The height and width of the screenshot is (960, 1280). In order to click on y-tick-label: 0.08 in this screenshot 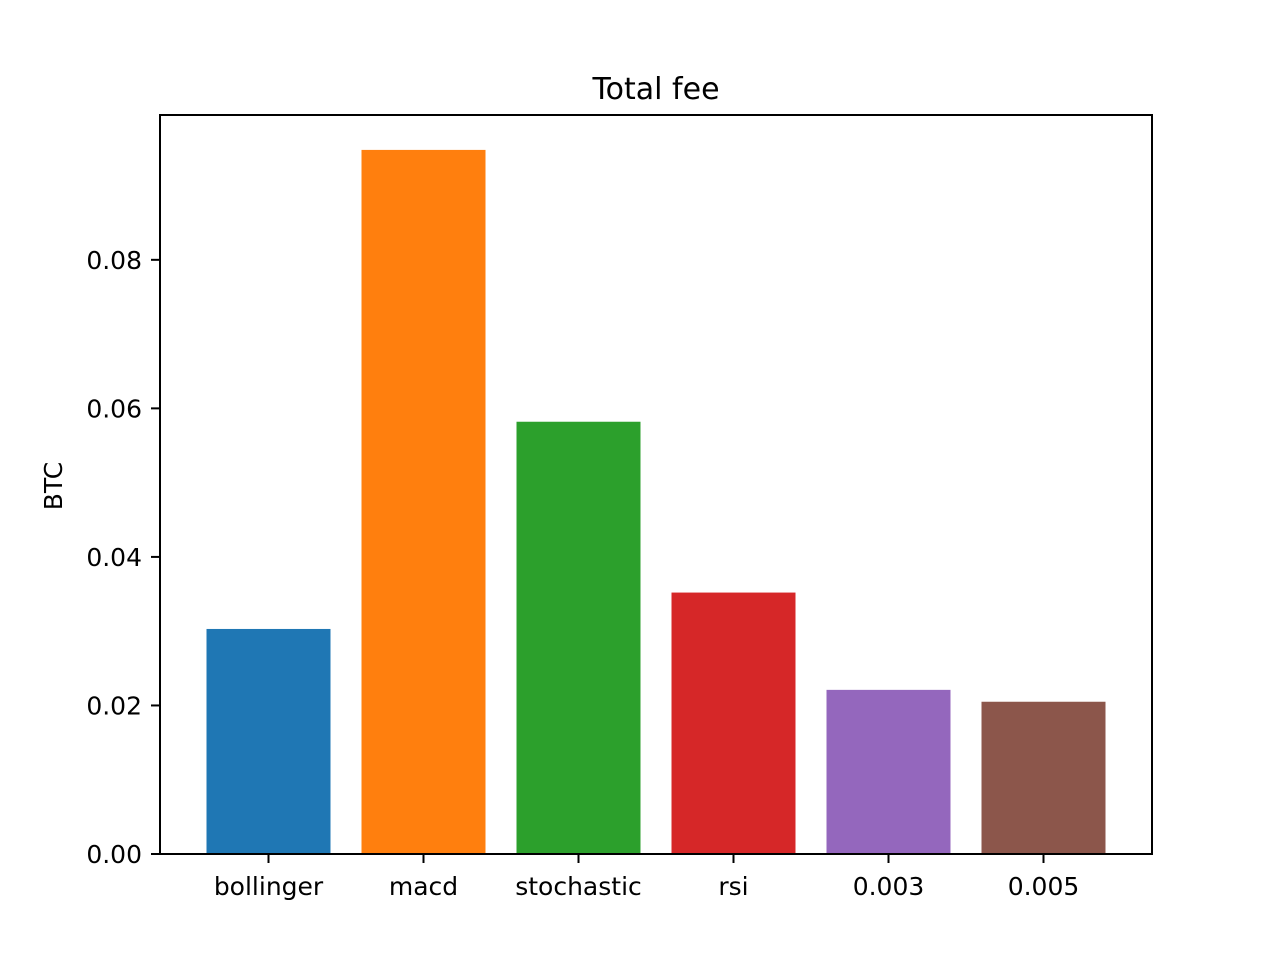, I will do `click(114, 260)`.